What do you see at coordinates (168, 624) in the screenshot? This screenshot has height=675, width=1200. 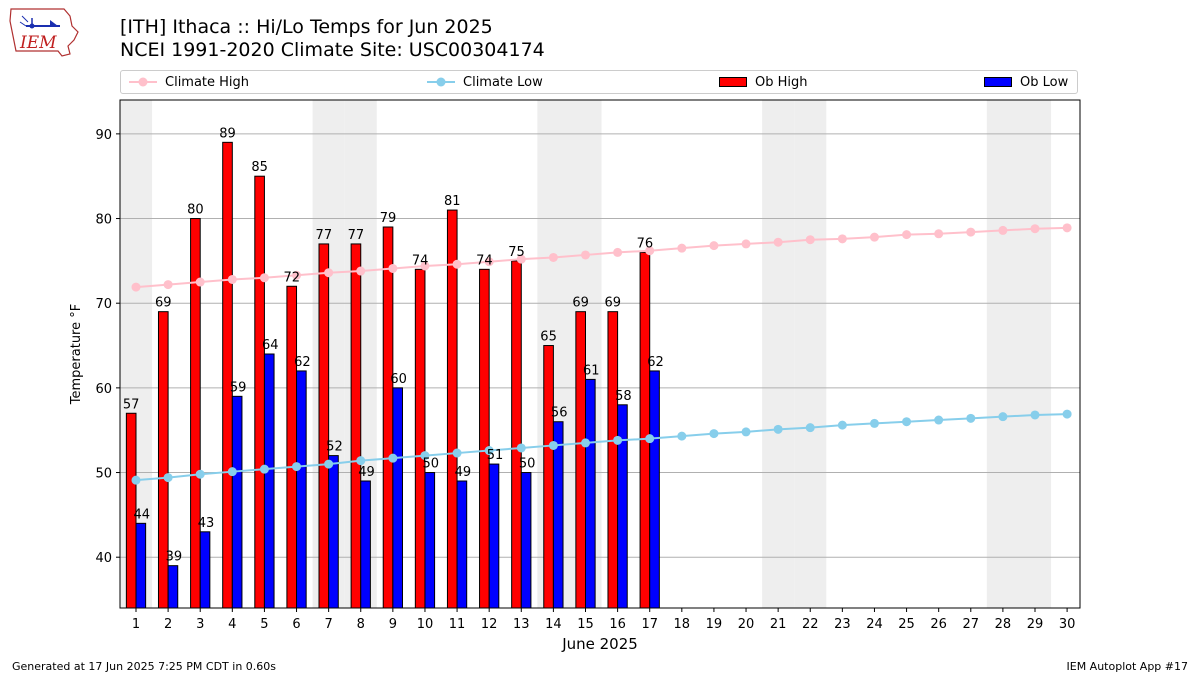 I see `x-tick-label: 2` at bounding box center [168, 624].